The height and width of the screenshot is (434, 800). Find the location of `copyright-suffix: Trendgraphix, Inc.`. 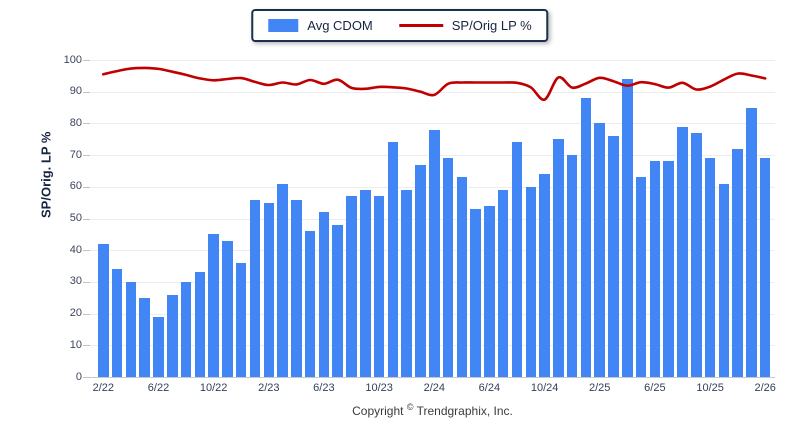

copyright-suffix: Trendgraphix, Inc. is located at coordinates (464, 411).